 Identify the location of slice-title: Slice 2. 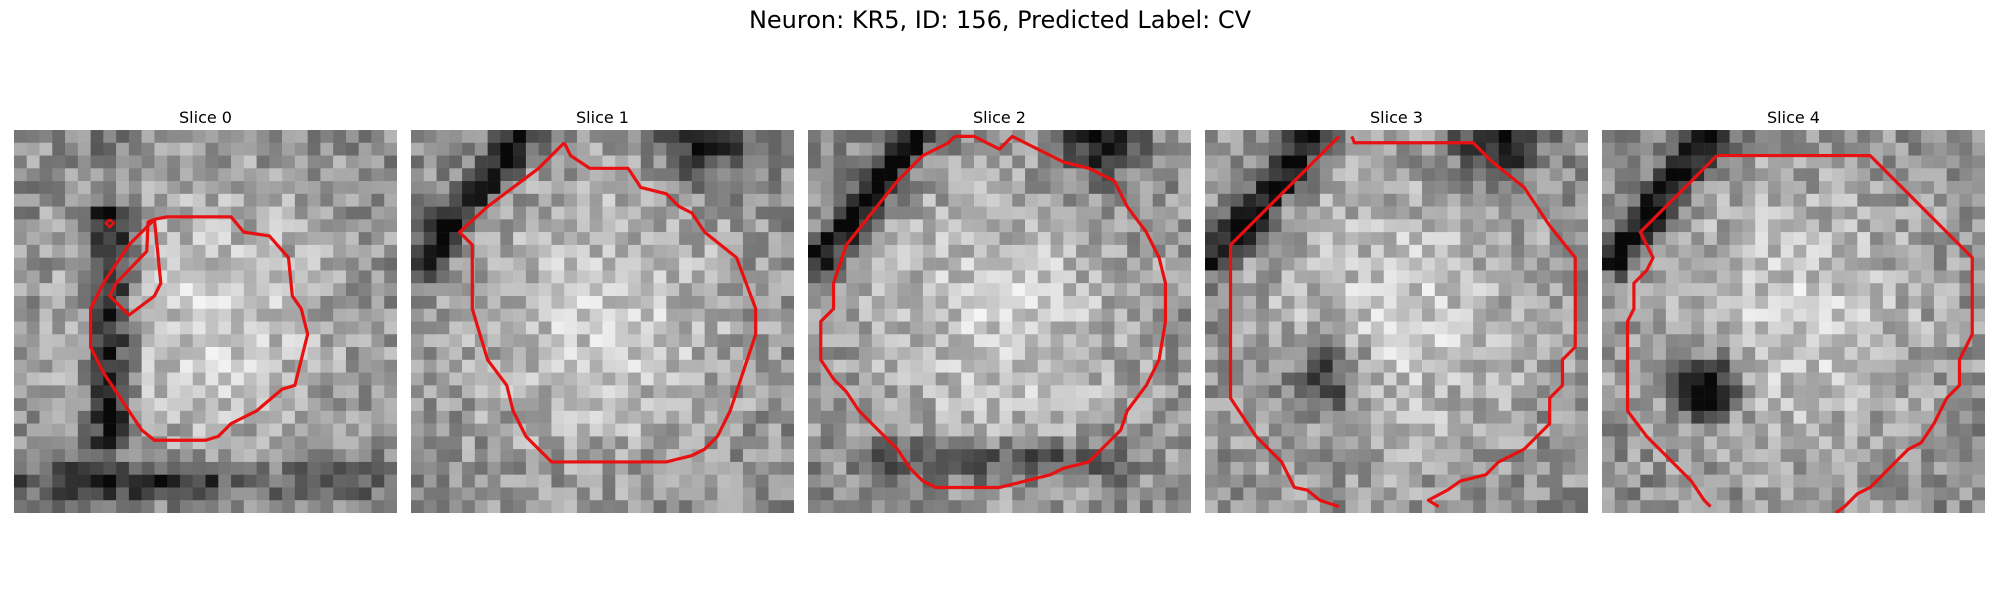
(999, 117).